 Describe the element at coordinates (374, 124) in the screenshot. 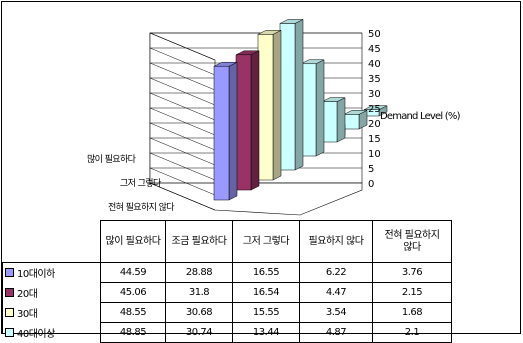

I see `z-tick-label: 20` at that location.